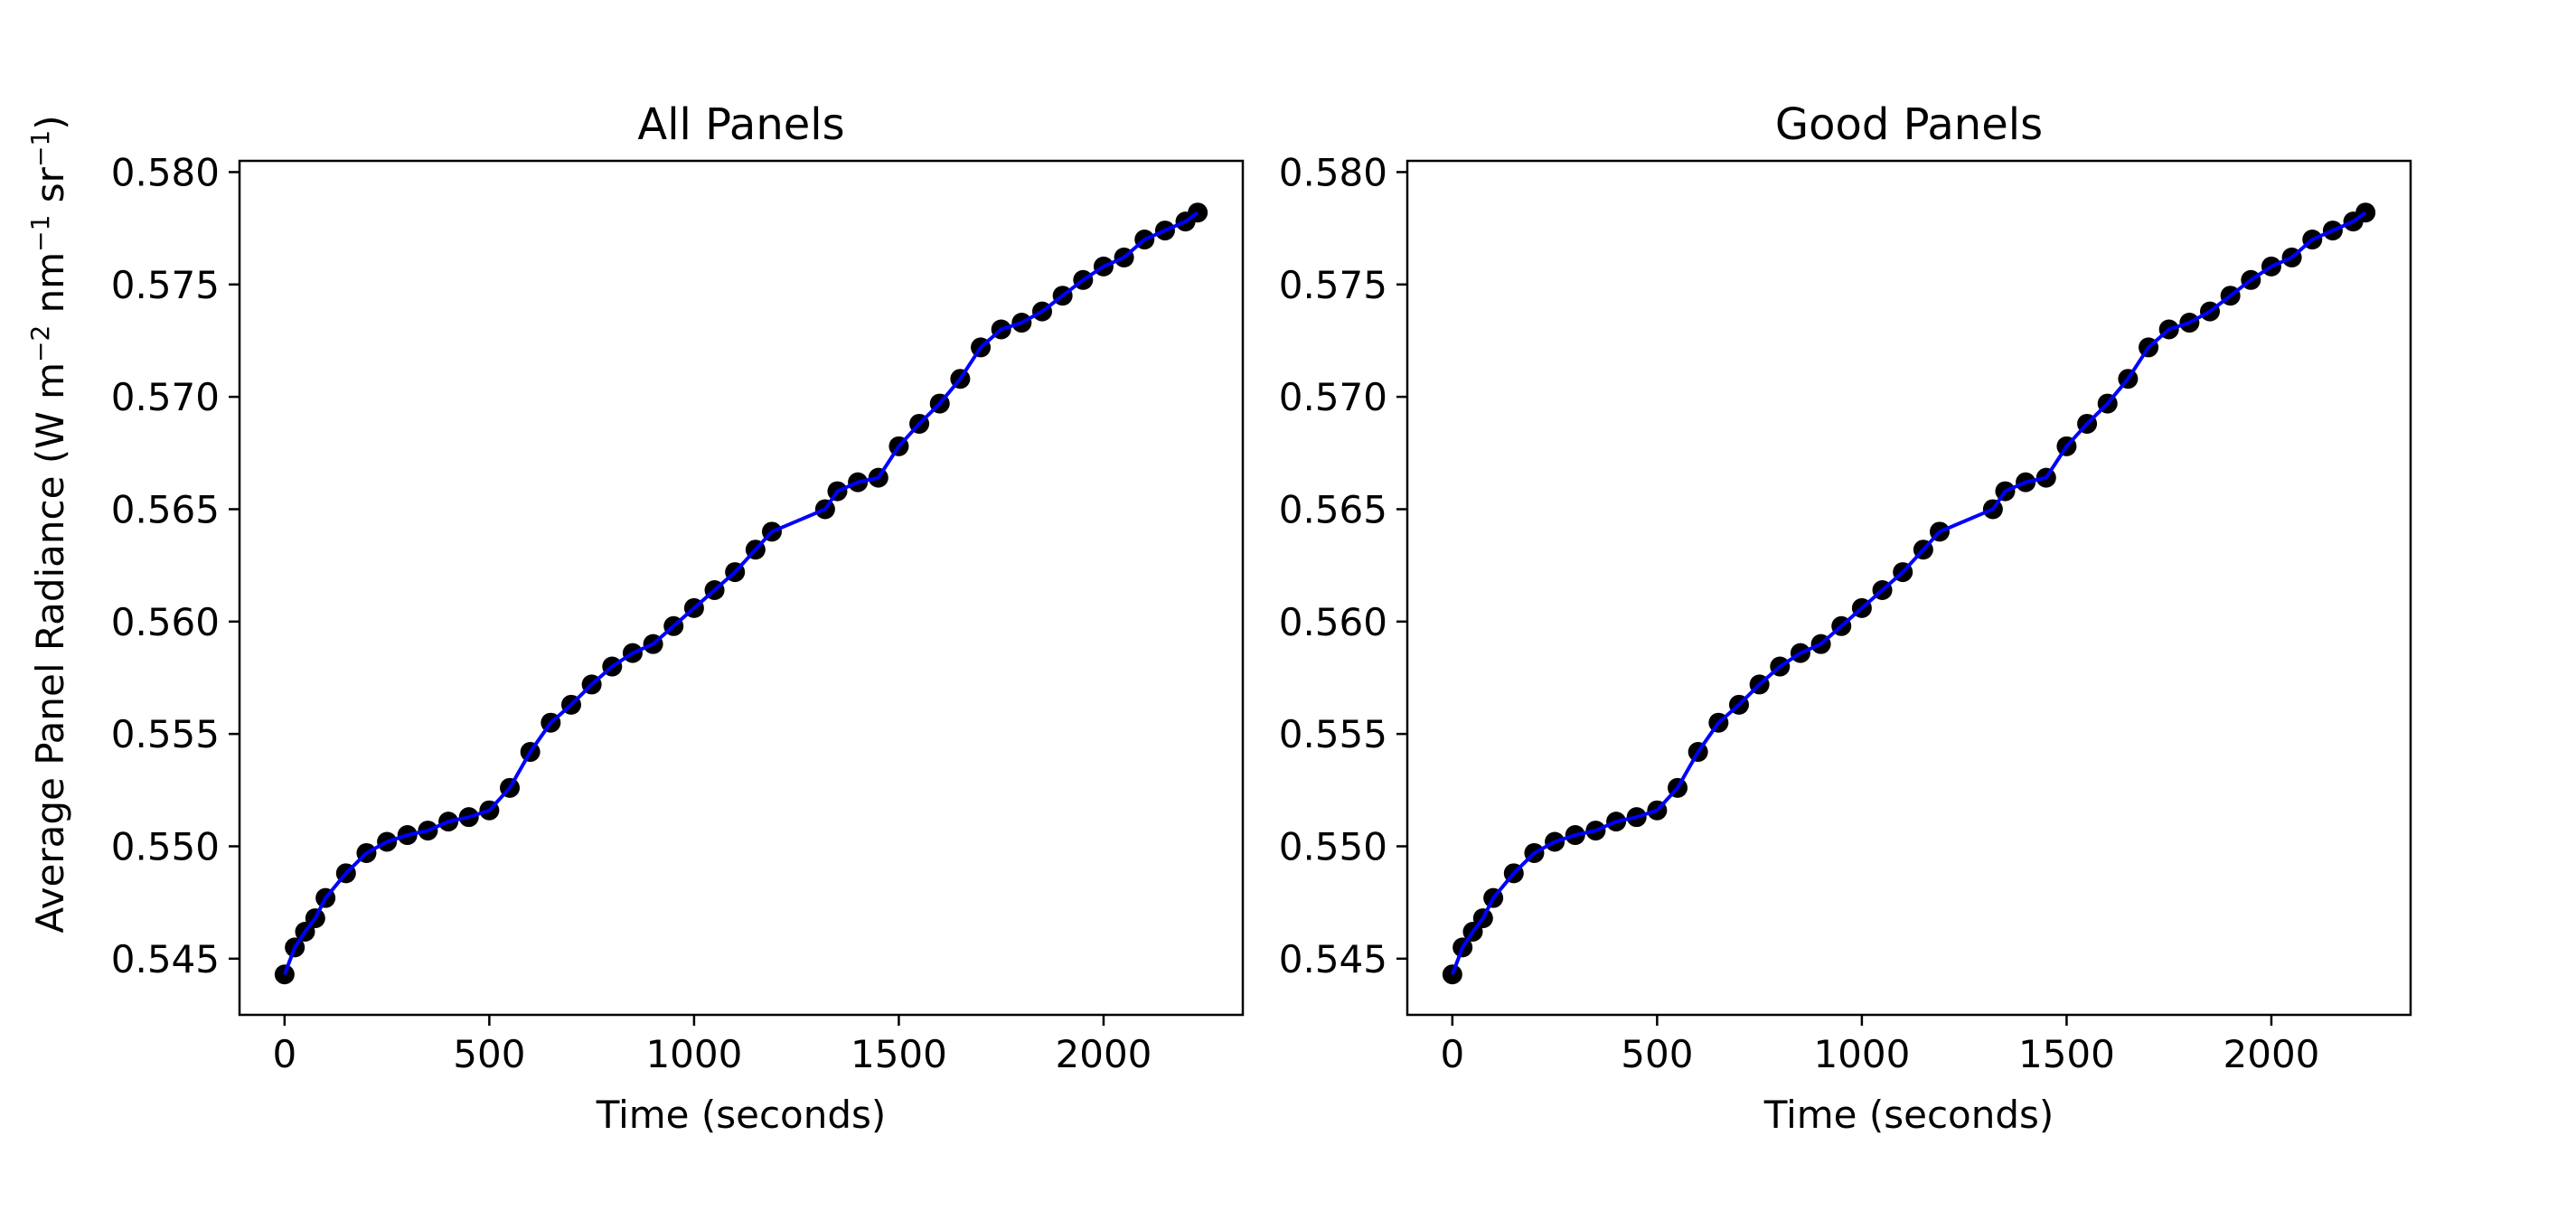  Describe the element at coordinates (50, 190) in the screenshot. I see `y-axis-label-mid-2: sr` at that location.